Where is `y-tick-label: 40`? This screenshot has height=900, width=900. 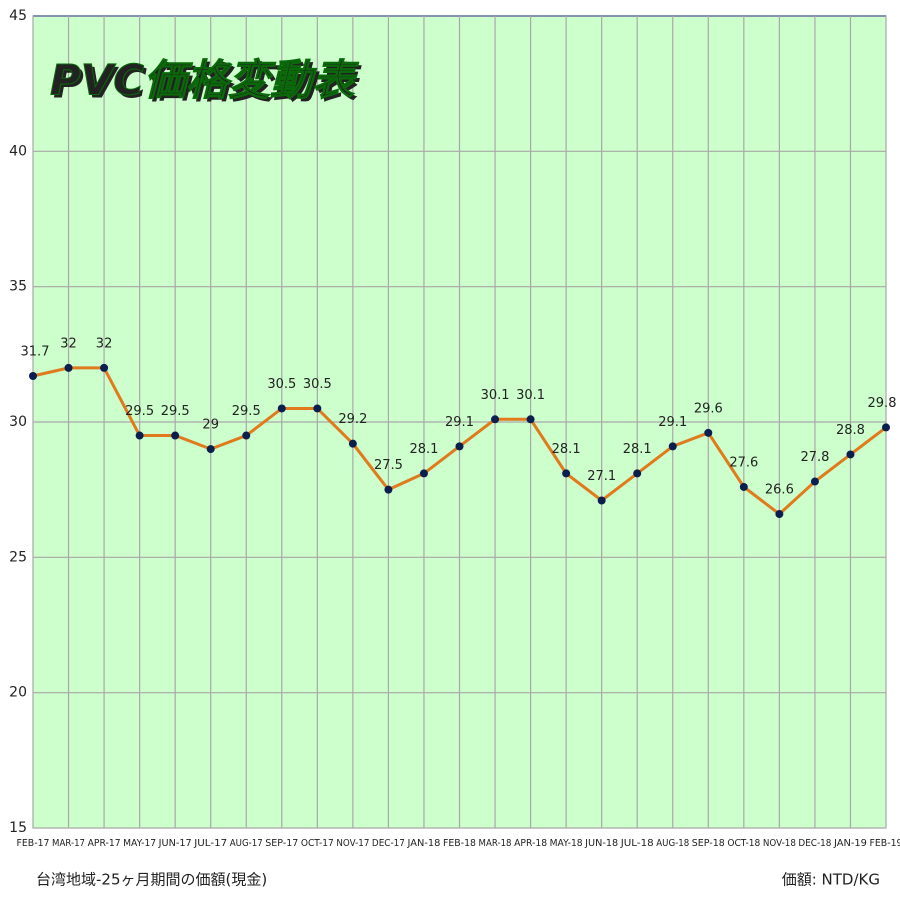
y-tick-label: 40 is located at coordinates (18, 151).